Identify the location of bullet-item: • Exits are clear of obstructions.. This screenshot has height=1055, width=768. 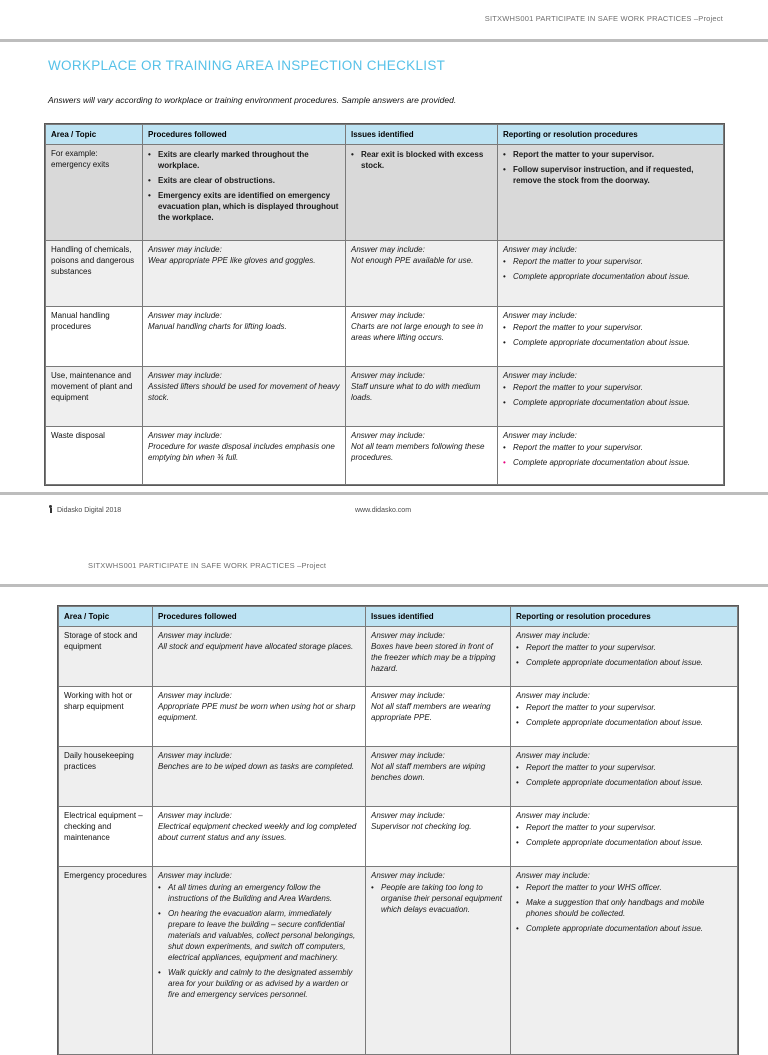
(244, 180).